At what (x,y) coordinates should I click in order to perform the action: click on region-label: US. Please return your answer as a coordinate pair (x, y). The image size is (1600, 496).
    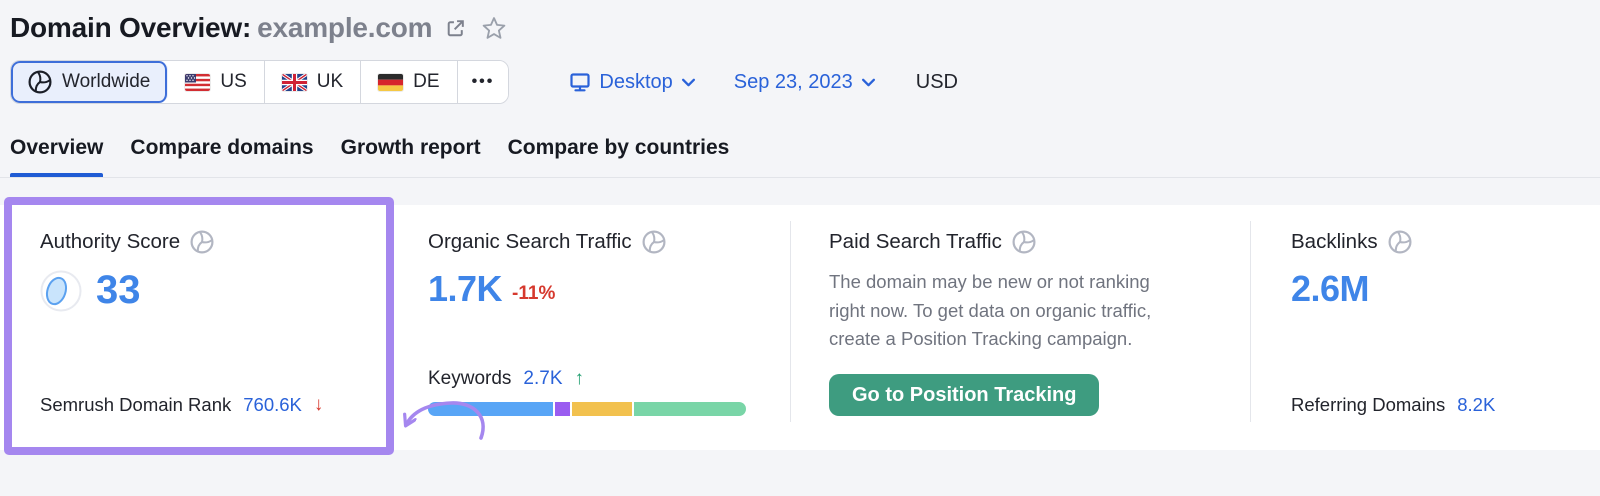
    Looking at the image, I should click on (233, 81).